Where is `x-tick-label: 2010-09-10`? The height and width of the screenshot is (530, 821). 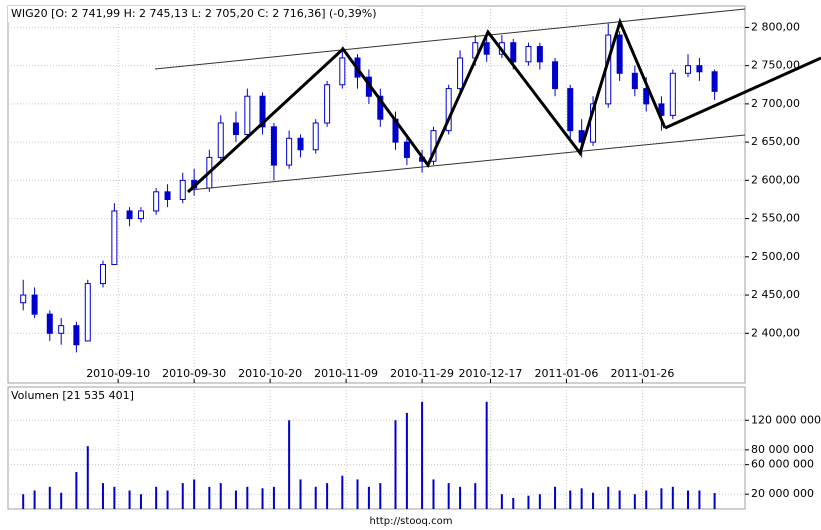
x-tick-label: 2010-09-10 is located at coordinates (118, 373).